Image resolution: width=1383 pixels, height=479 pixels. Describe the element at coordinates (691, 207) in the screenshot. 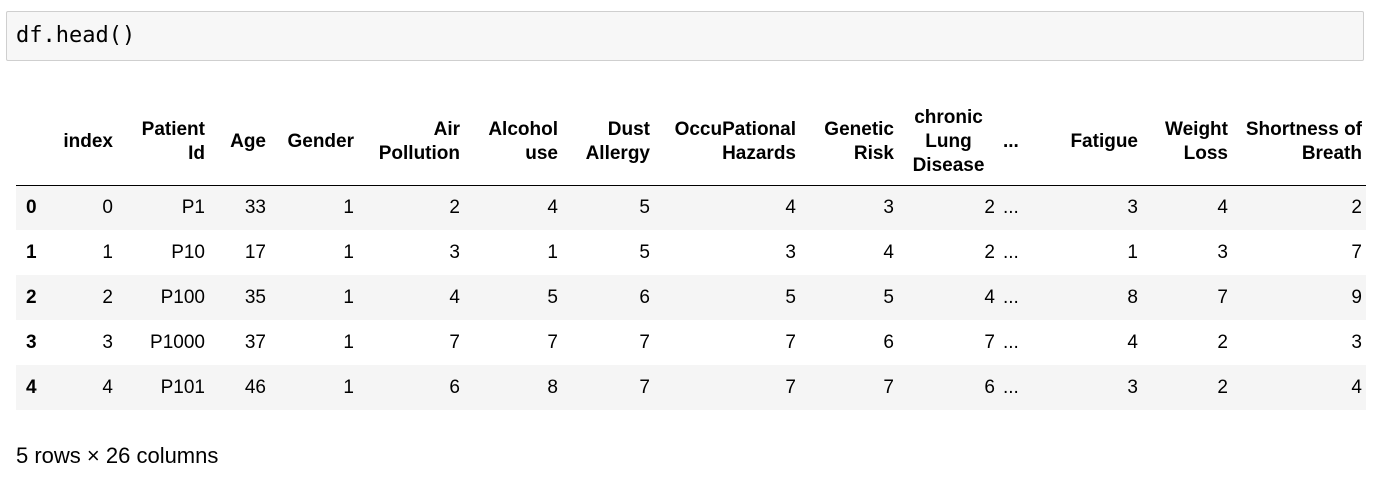

I see `table-row: 0 0 P1 33 1 2 4 5 4 3 2 ... 3 4 2` at that location.